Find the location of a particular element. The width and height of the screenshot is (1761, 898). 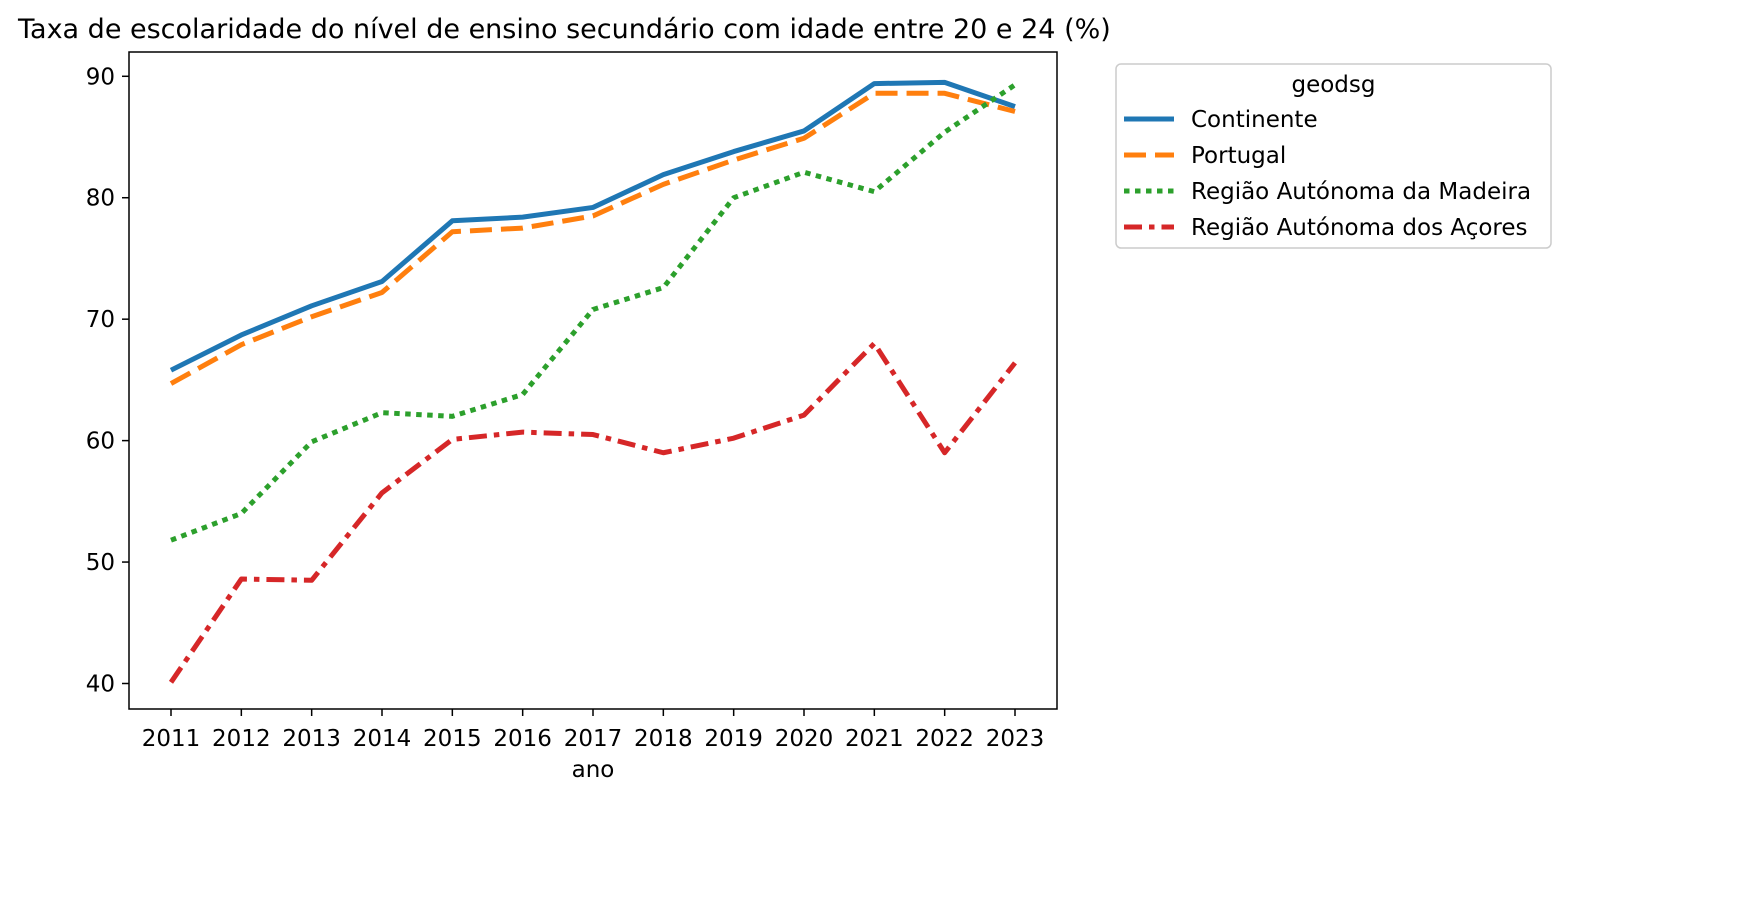

x-axis-label: ano is located at coordinates (593, 770).